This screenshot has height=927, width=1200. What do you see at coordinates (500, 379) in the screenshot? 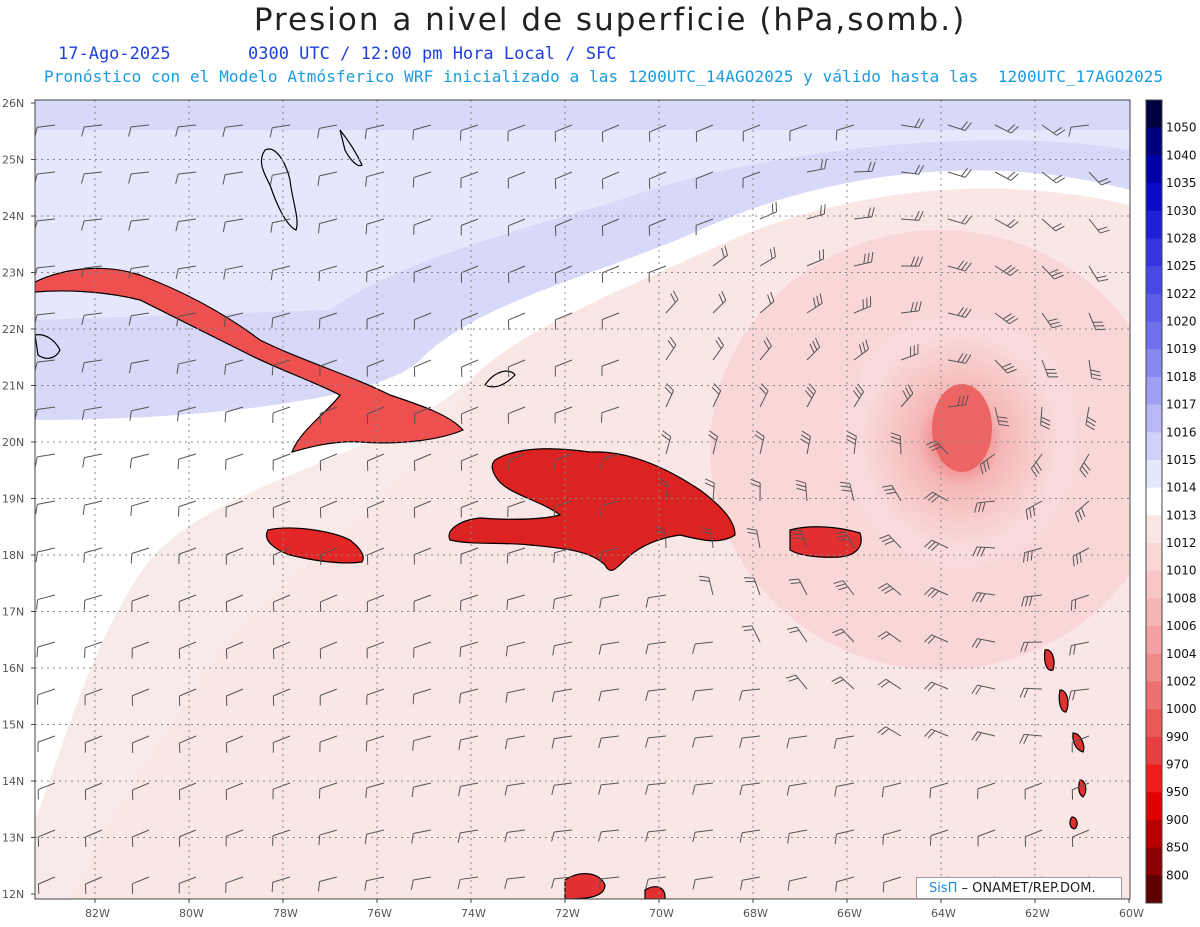
I see `turks-caicos` at bounding box center [500, 379].